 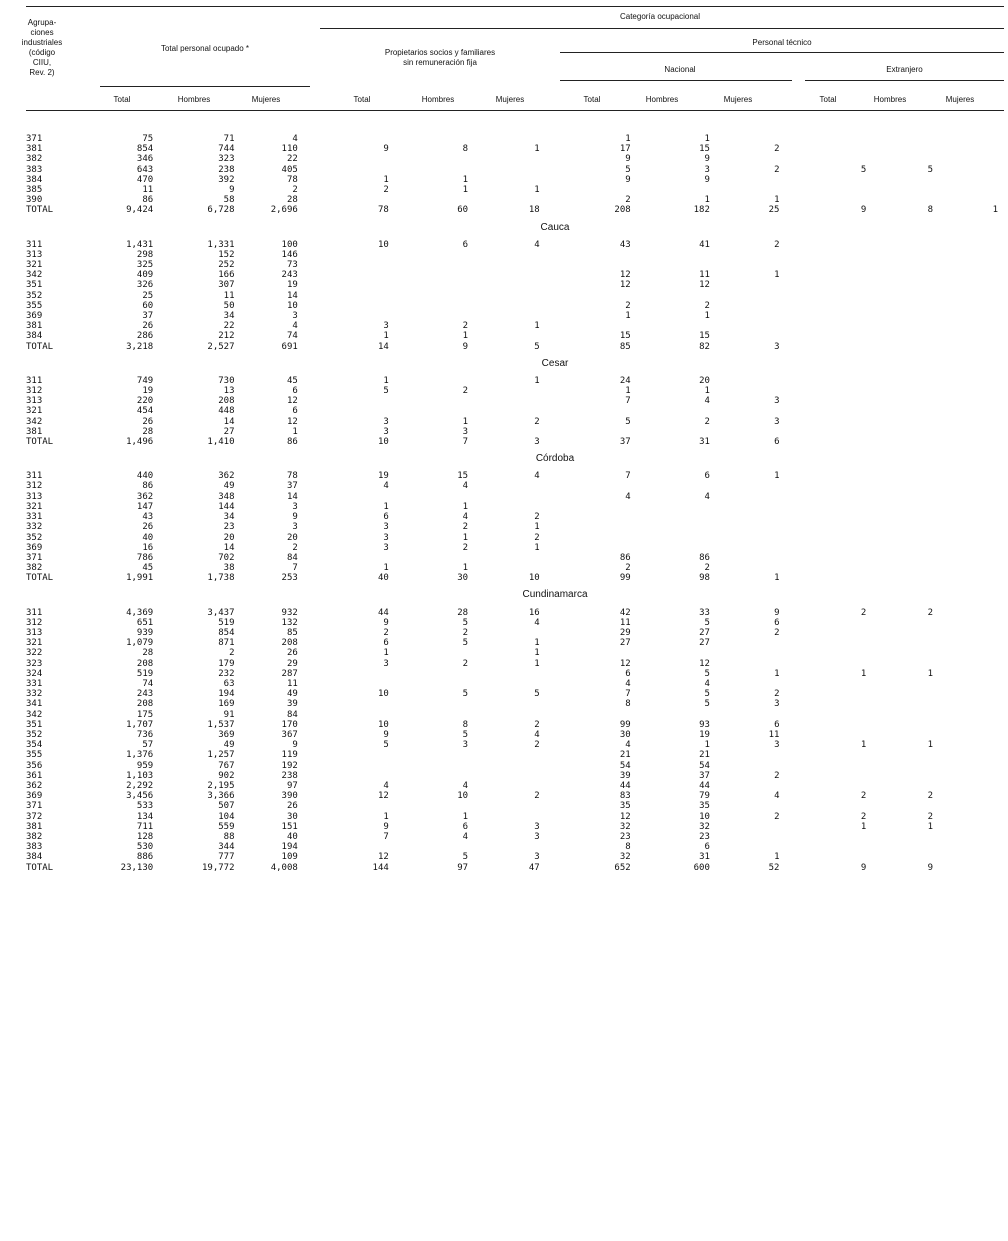 I want to click on value-cell: 85, so click(x=625, y=346).